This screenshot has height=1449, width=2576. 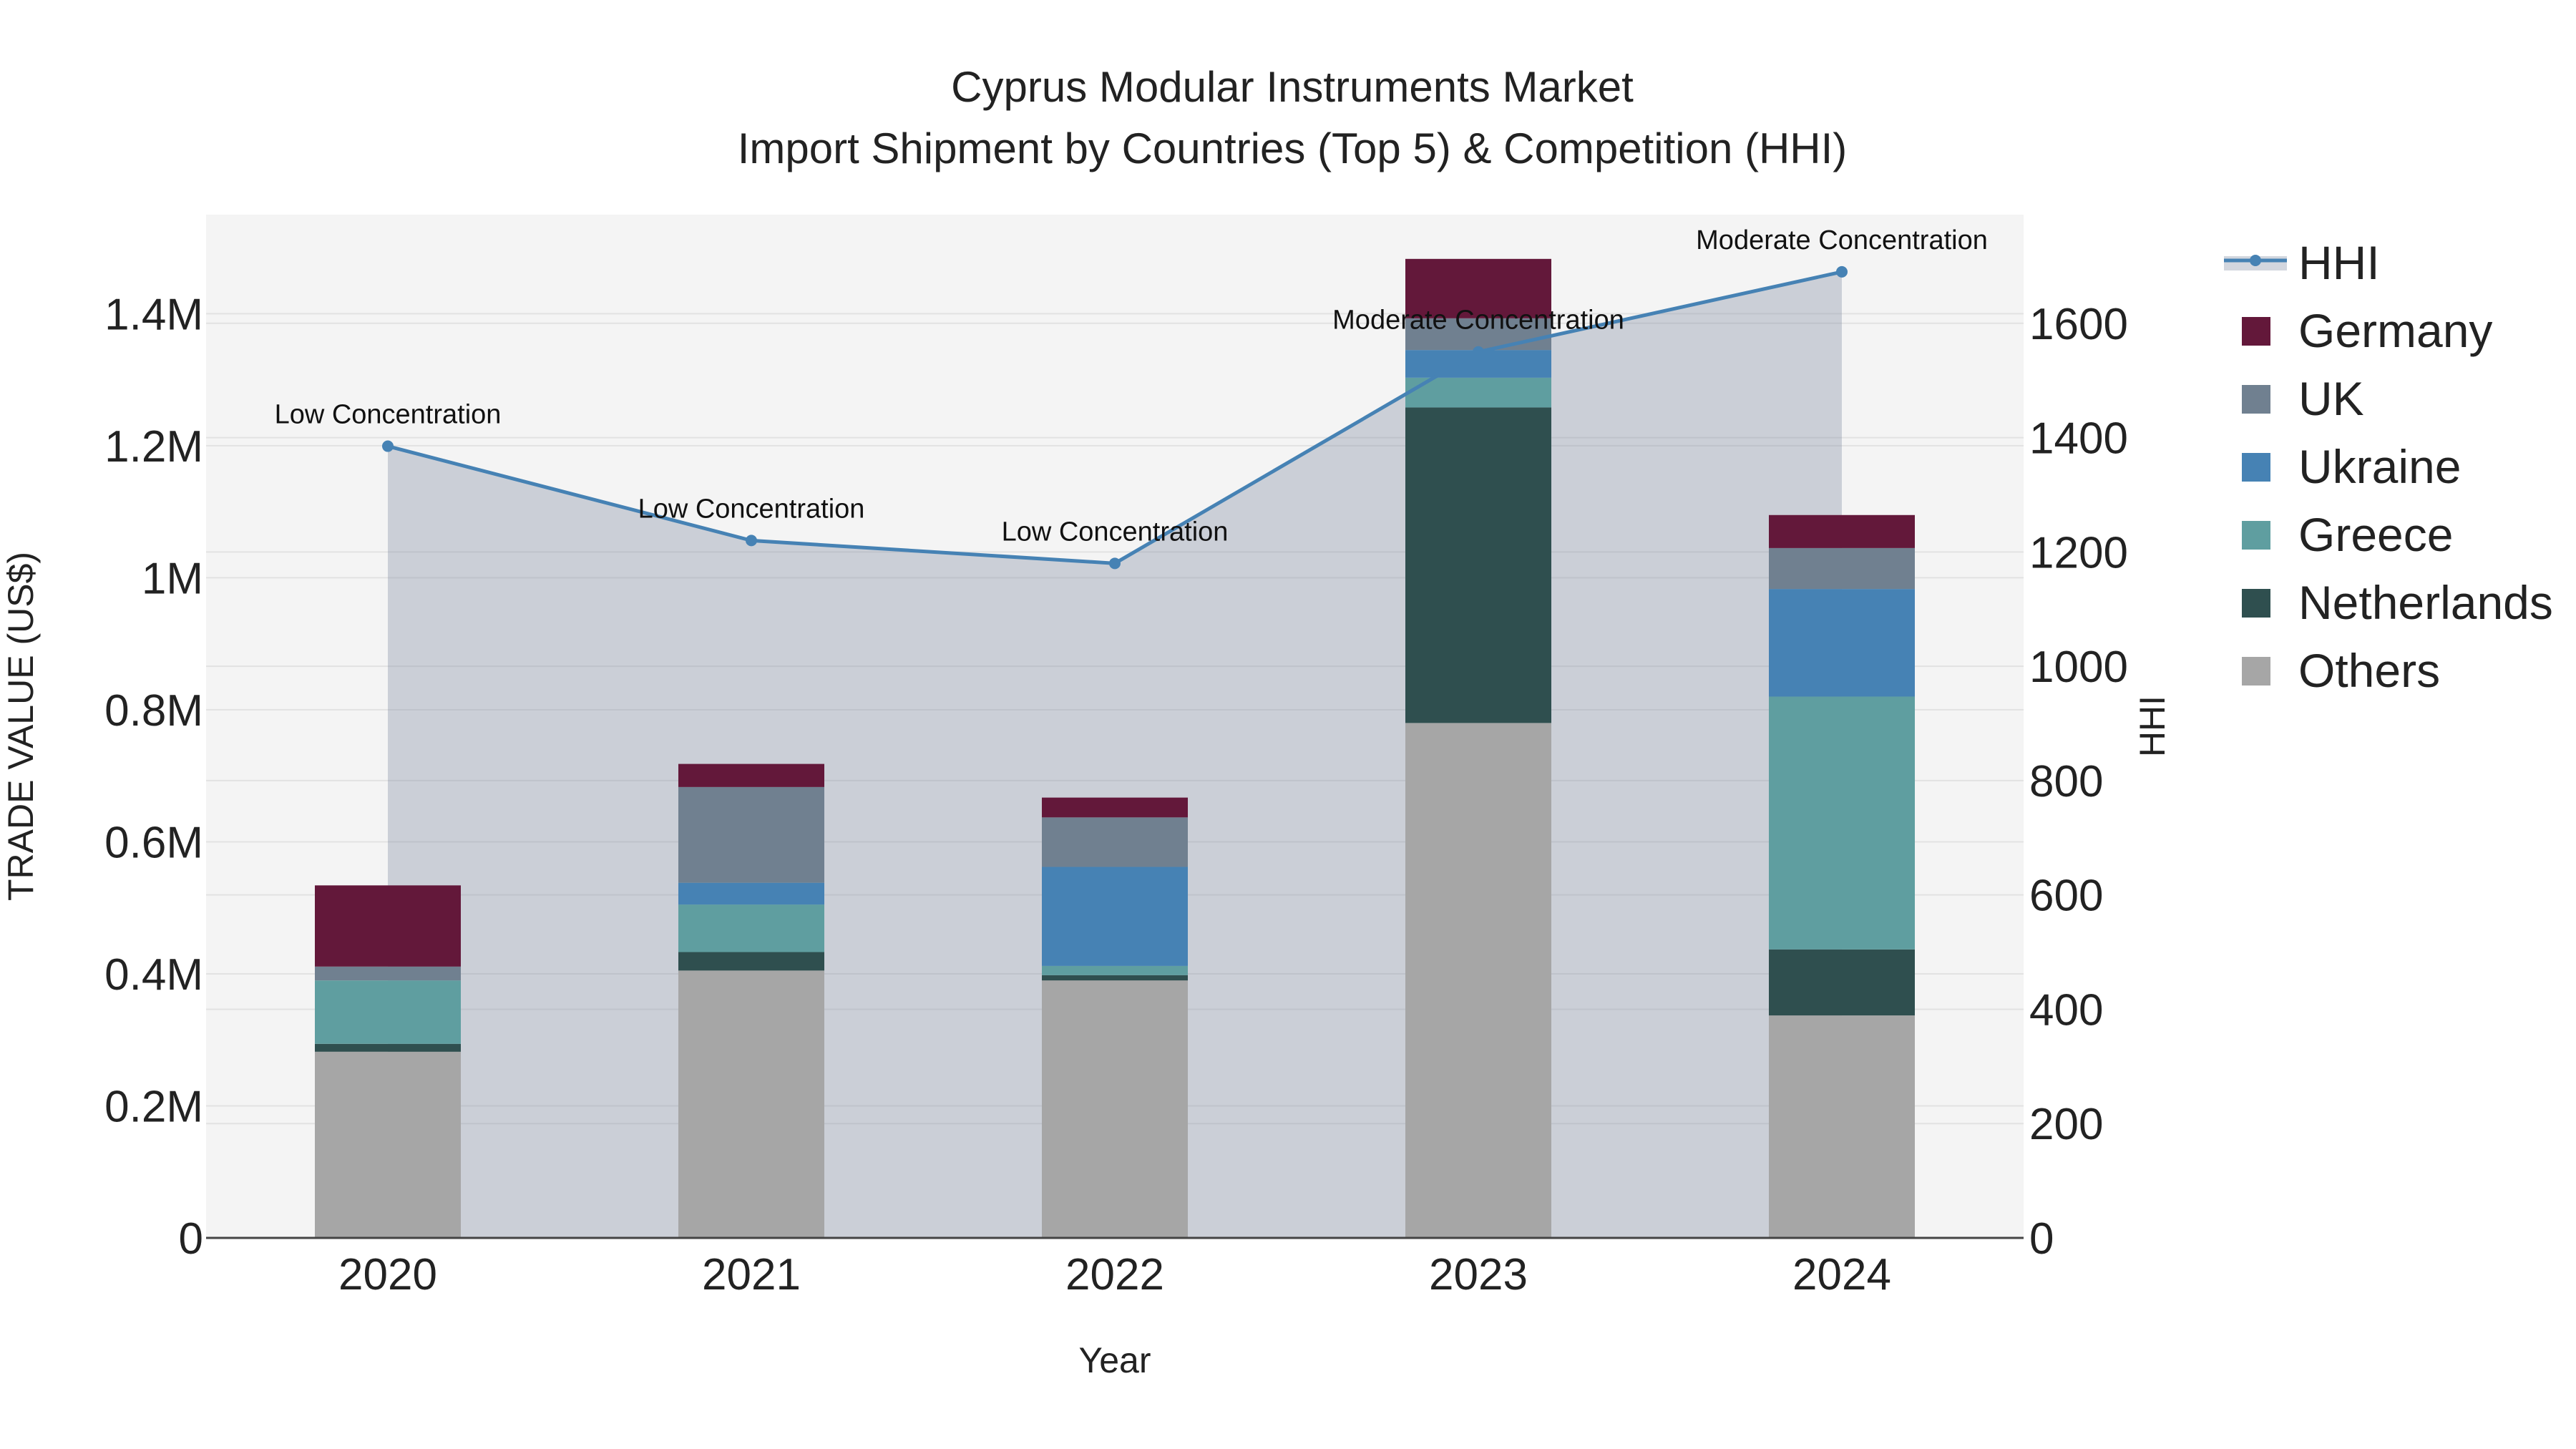 I want to click on bar-greece-2020, so click(x=388, y=1012).